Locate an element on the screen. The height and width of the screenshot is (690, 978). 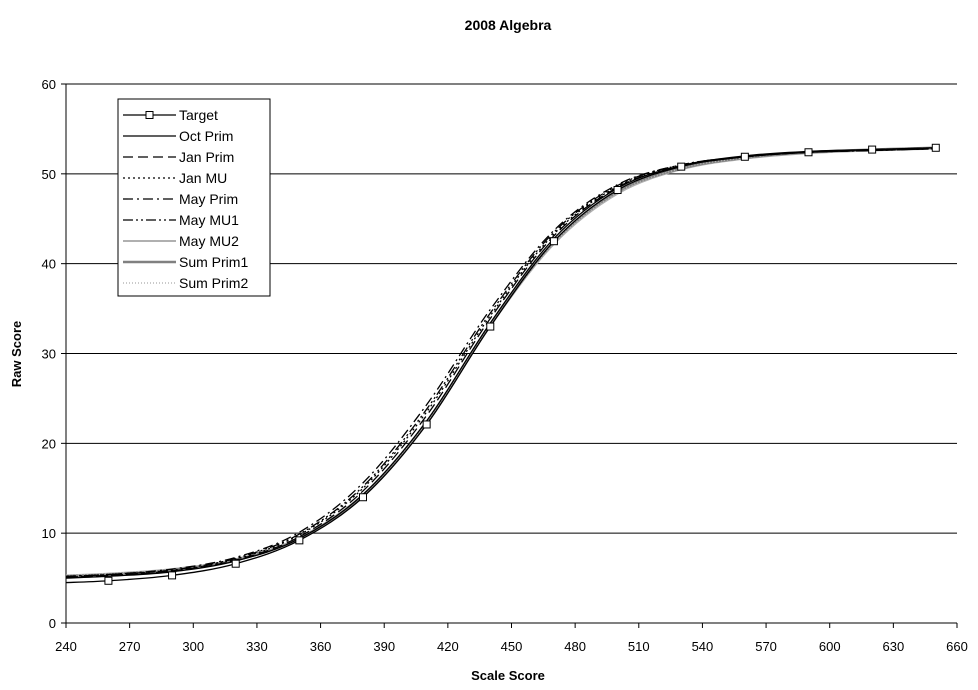
x-tick-label: 420 is located at coordinates (448, 646).